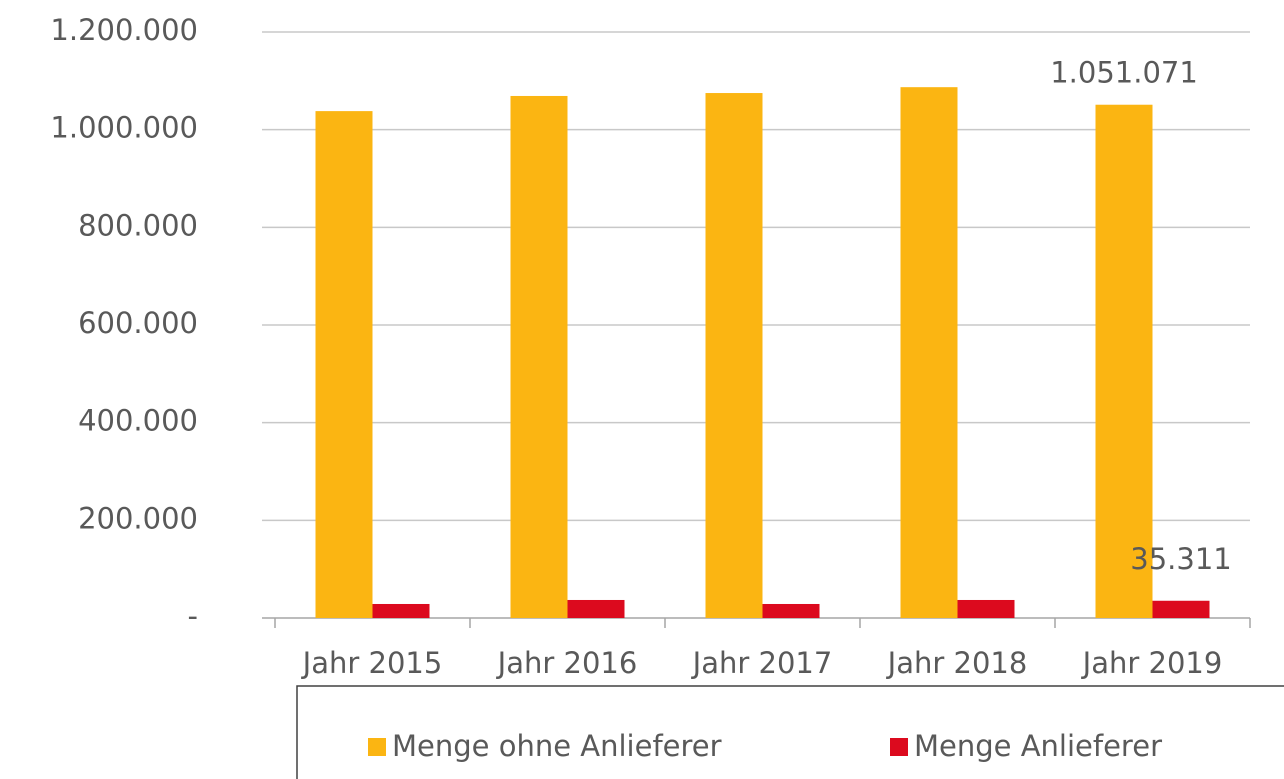 The height and width of the screenshot is (779, 1284). Describe the element at coordinates (1038, 746) in the screenshot. I see `legend-label: Menge Anlieferer` at that location.